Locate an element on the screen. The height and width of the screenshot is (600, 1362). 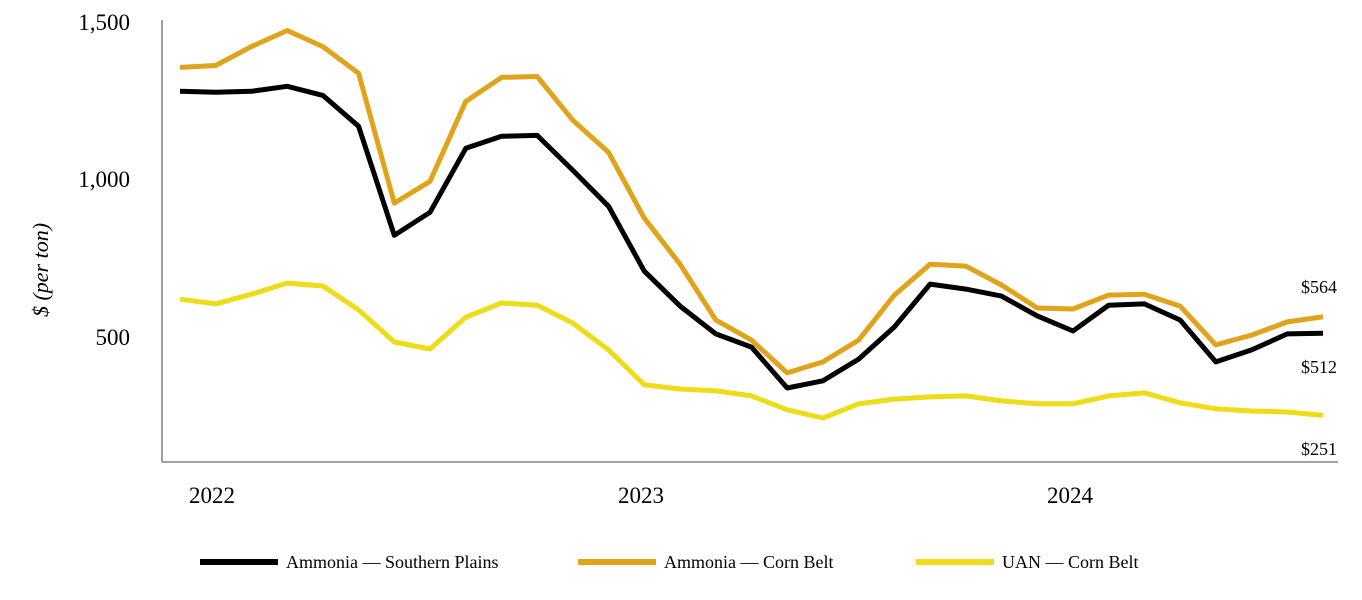
end-label-uan: $251 is located at coordinates (1319, 449).